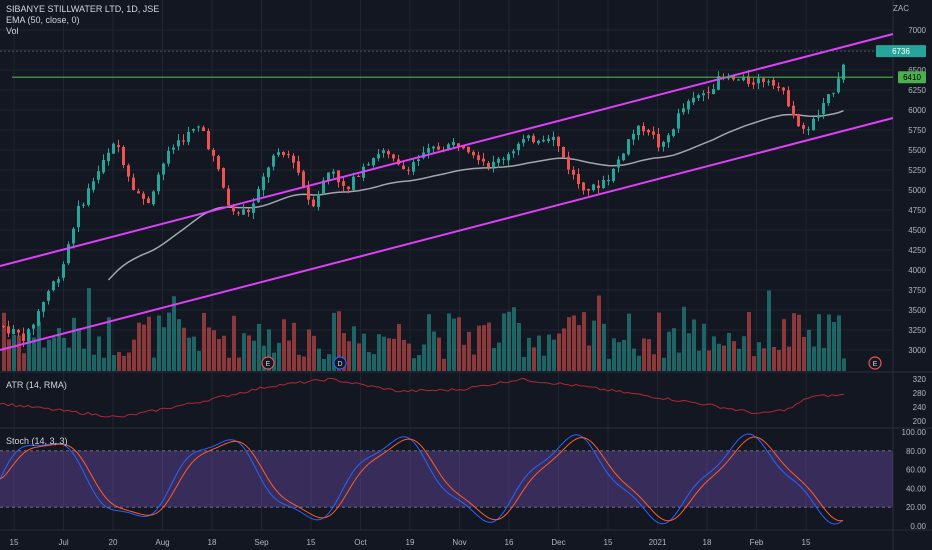 The image size is (932, 550). I want to click on time-tick-label: 16, so click(509, 542).